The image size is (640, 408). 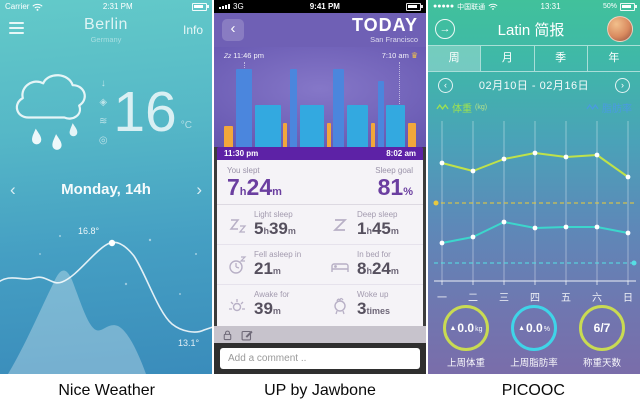 What do you see at coordinates (117, 6) in the screenshot?
I see `status-time: 2:31 PM` at bounding box center [117, 6].